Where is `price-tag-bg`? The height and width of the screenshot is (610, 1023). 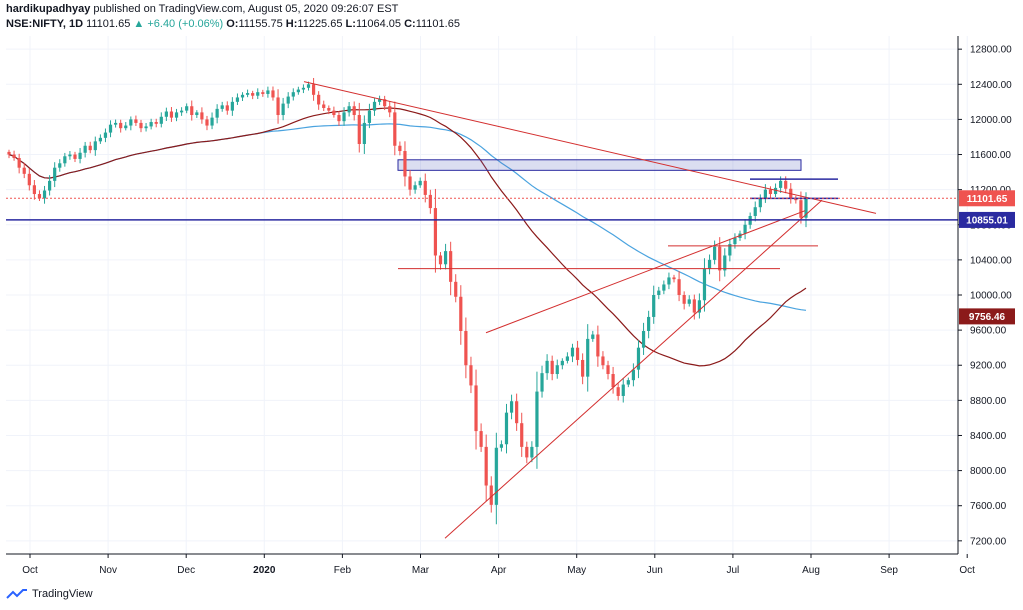
price-tag-bg is located at coordinates (987, 198).